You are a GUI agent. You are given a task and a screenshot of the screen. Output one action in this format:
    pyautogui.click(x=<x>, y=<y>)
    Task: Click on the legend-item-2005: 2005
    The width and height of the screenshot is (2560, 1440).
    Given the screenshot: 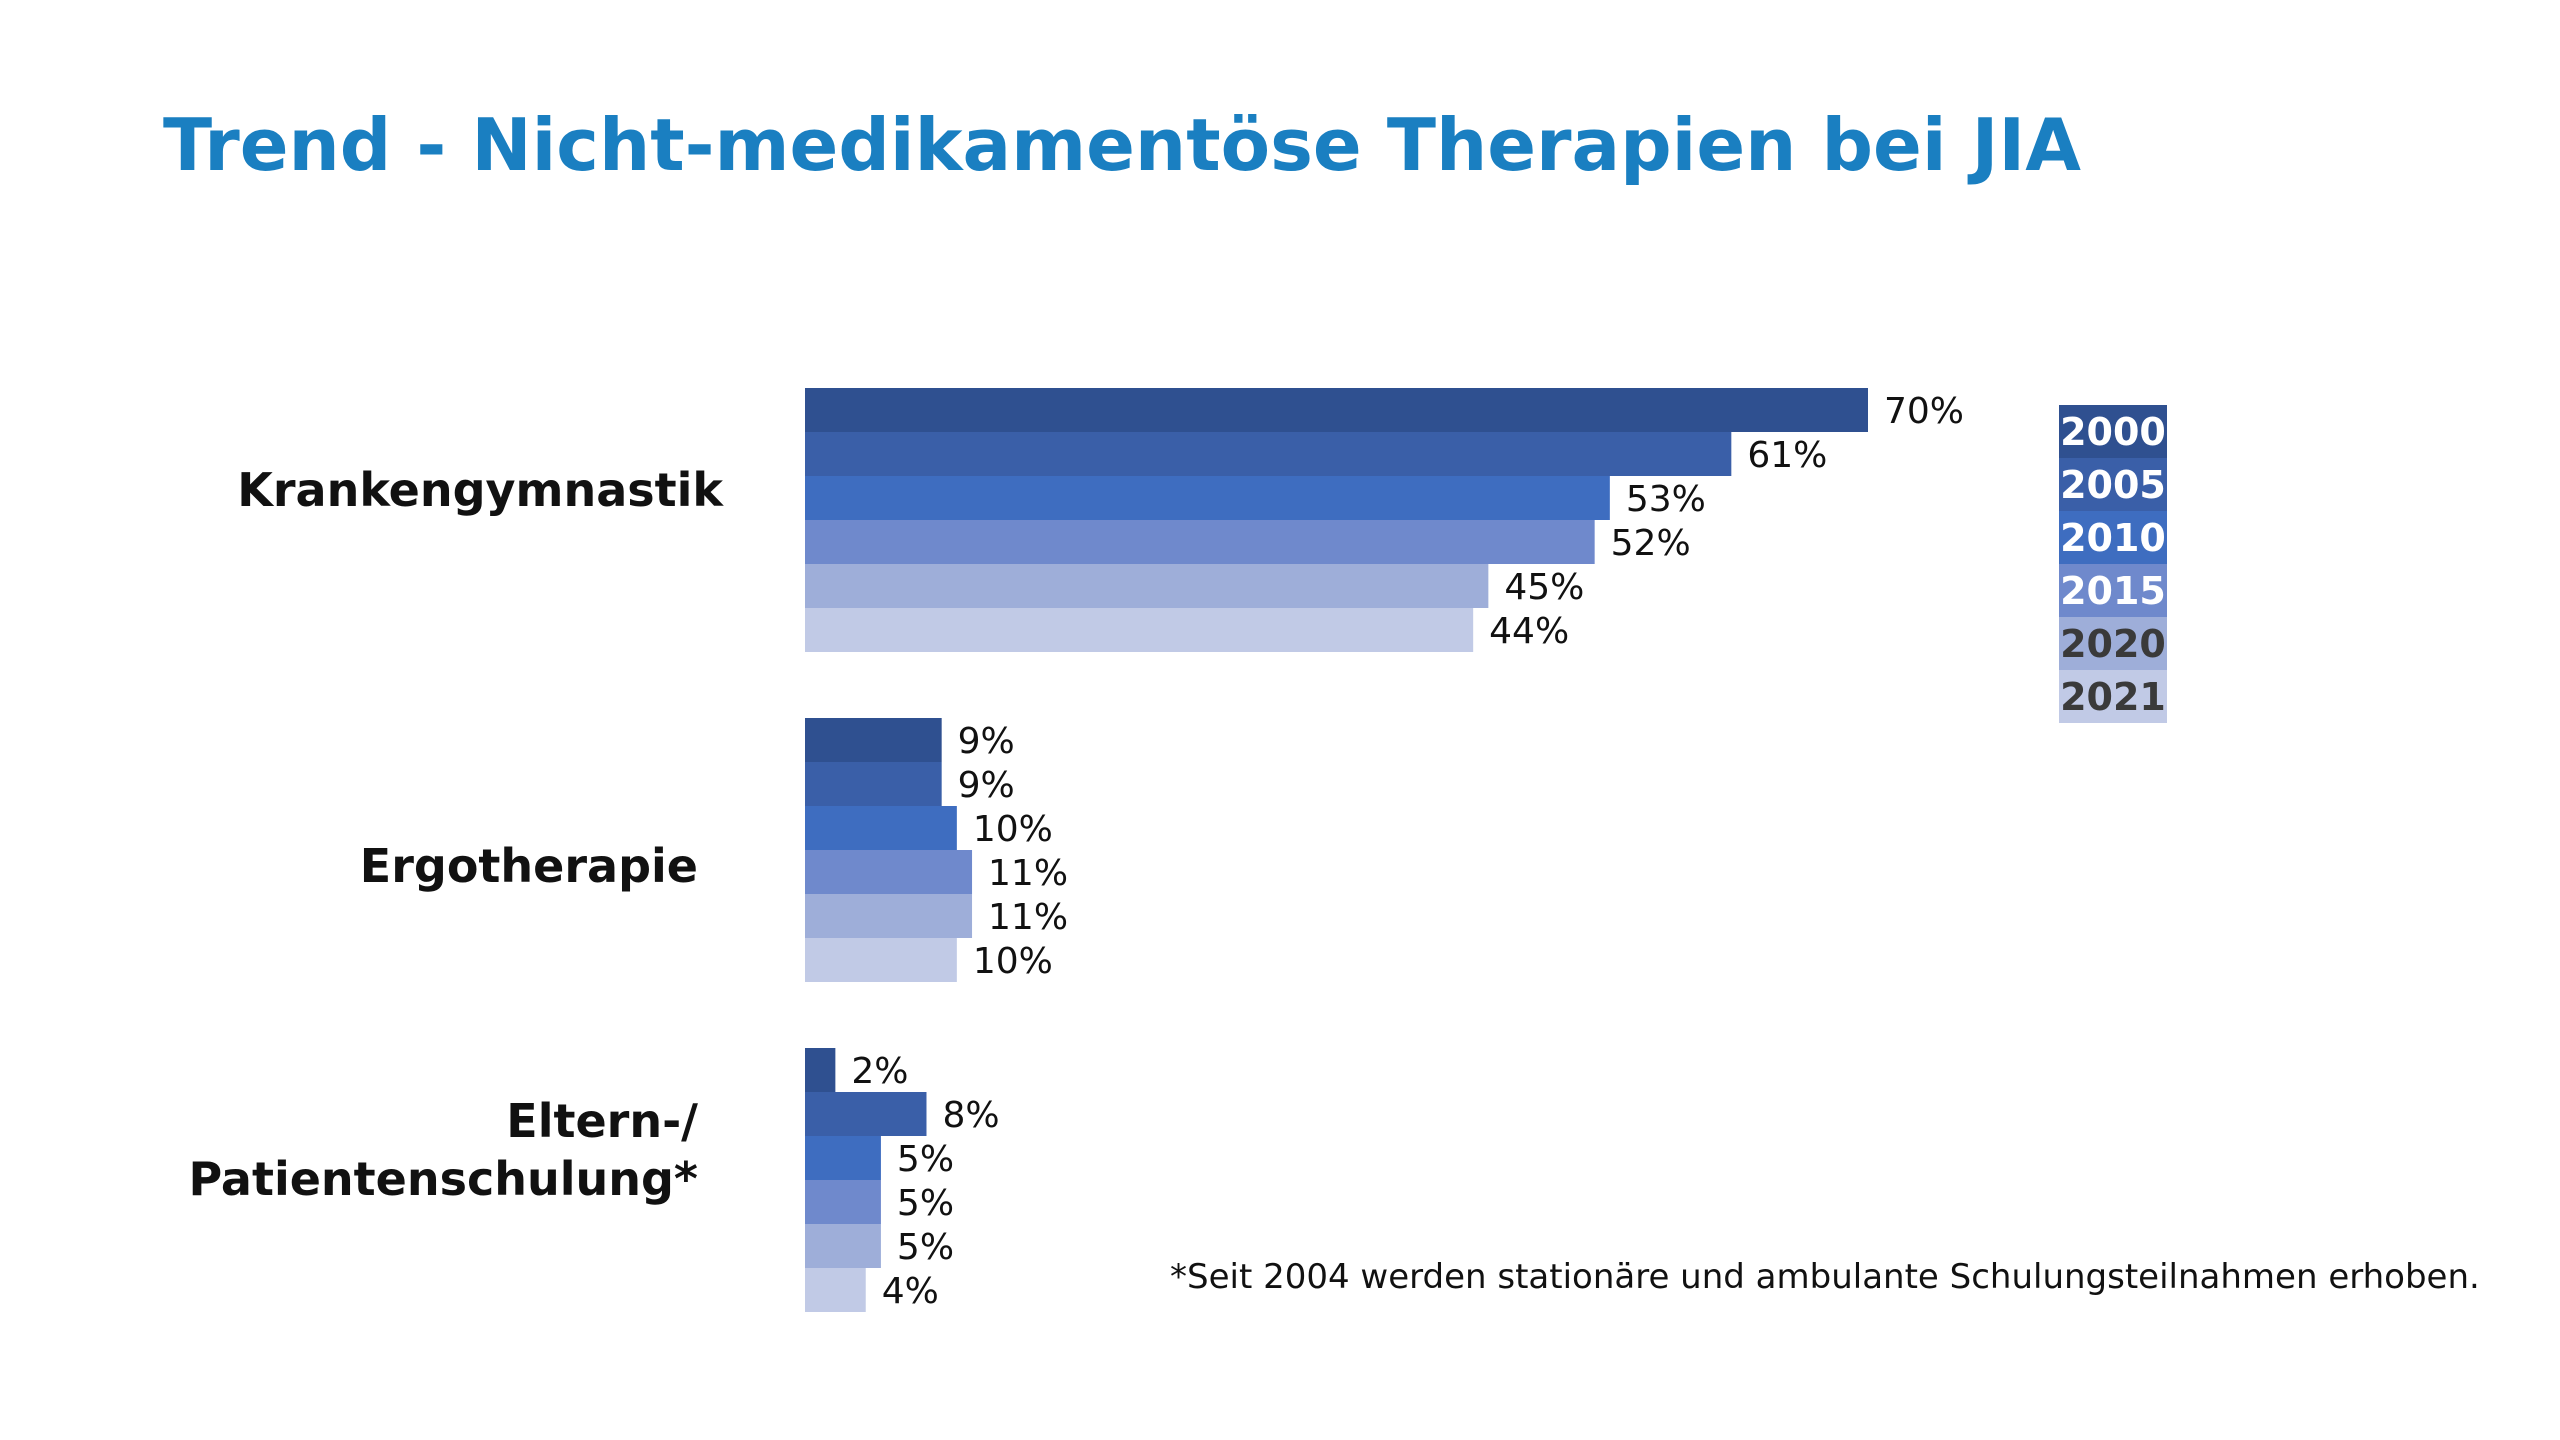 What is the action you would take?
    pyautogui.click(x=2113, y=484)
    